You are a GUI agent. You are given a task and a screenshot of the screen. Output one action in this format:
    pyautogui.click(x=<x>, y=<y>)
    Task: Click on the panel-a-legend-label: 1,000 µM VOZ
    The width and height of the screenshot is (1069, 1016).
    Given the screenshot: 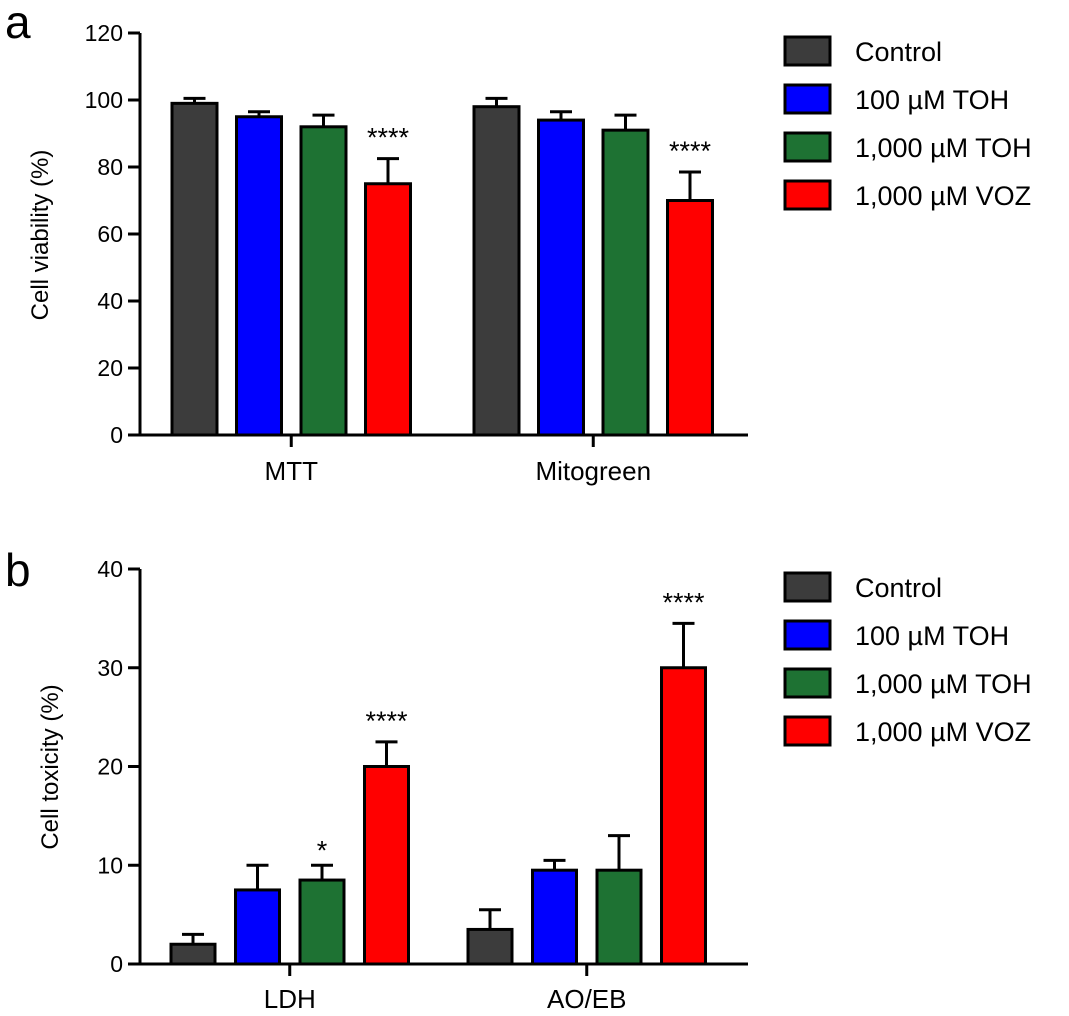 What is the action you would take?
    pyautogui.click(x=943, y=196)
    